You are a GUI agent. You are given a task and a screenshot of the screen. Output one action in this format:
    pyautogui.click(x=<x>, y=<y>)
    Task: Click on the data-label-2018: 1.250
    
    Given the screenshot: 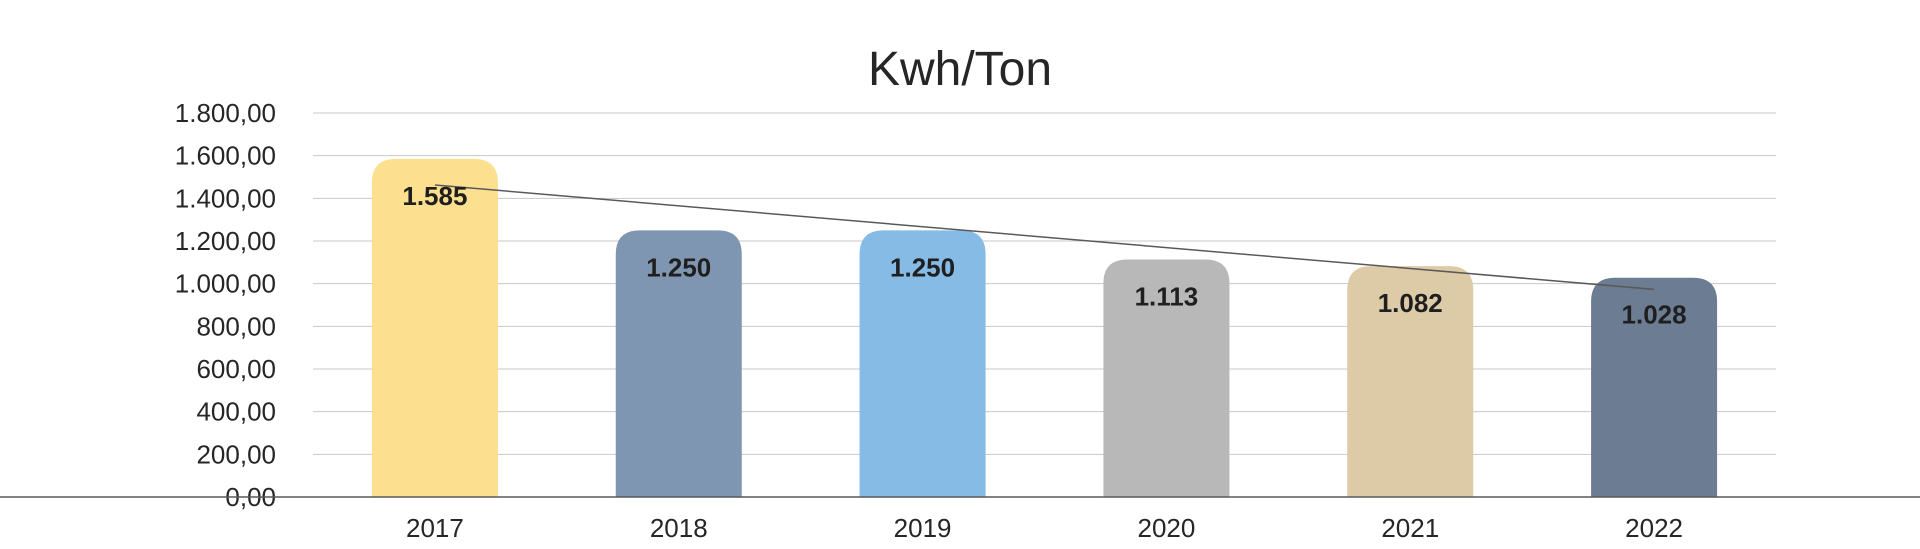 What is the action you would take?
    pyautogui.click(x=678, y=267)
    